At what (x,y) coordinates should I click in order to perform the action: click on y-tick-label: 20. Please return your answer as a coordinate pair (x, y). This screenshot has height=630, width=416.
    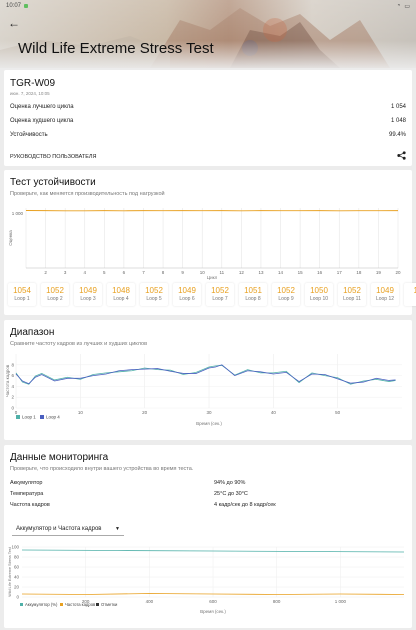
    Looking at the image, I should click on (17, 587).